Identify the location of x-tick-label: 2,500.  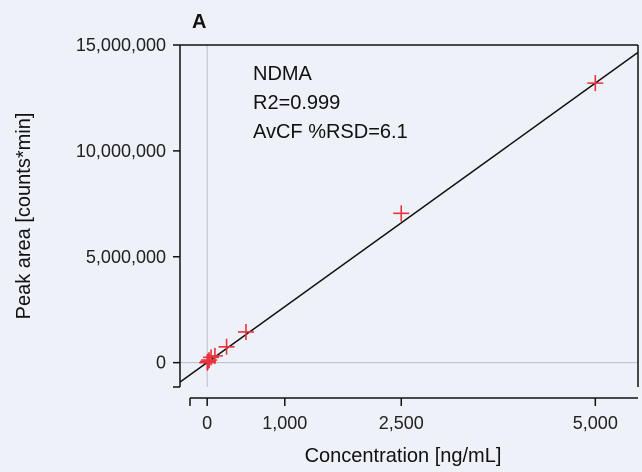
(401, 423).